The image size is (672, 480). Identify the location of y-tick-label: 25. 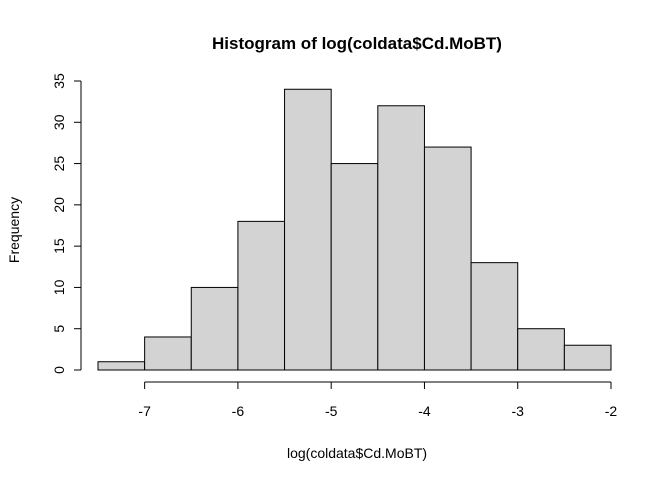
(59, 164).